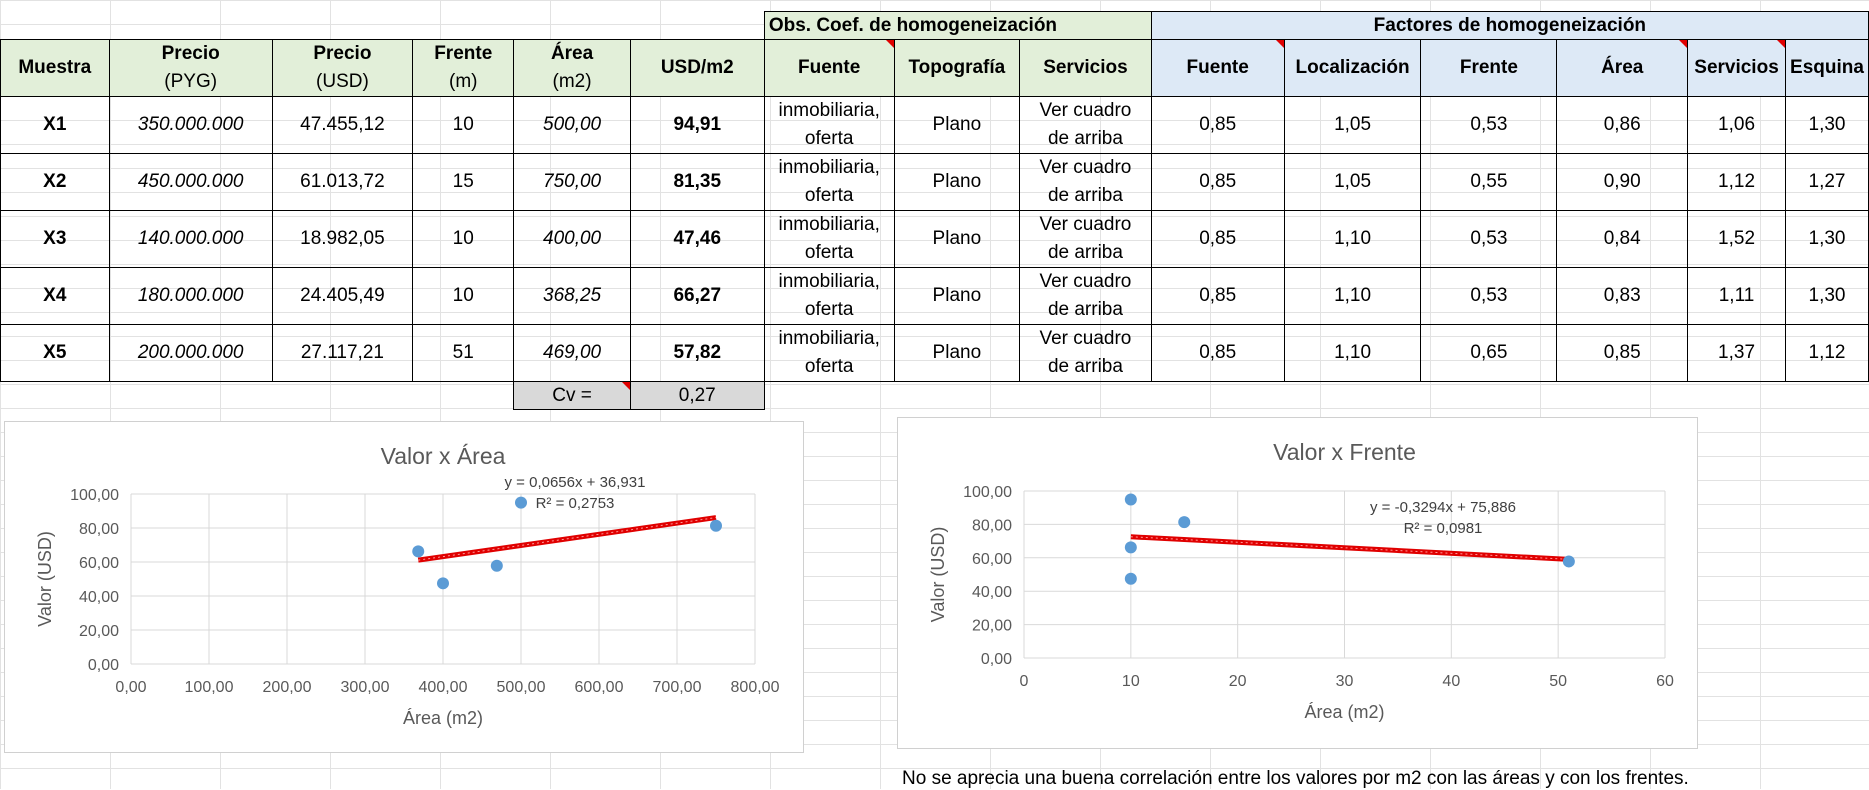 The height and width of the screenshot is (790, 1869). What do you see at coordinates (1085, 68) in the screenshot?
I see `col-header-servicios: Servicios` at bounding box center [1085, 68].